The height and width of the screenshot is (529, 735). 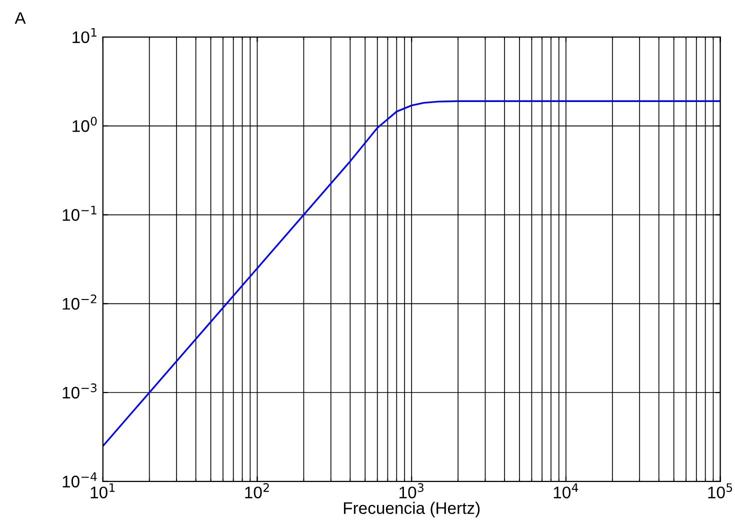 I want to click on x-tick-label: 10$^{3}$, so click(x=412, y=490).